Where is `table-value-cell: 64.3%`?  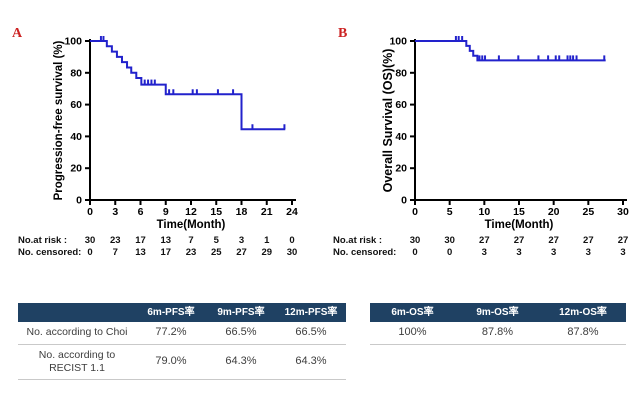 table-value-cell: 64.3% is located at coordinates (241, 362).